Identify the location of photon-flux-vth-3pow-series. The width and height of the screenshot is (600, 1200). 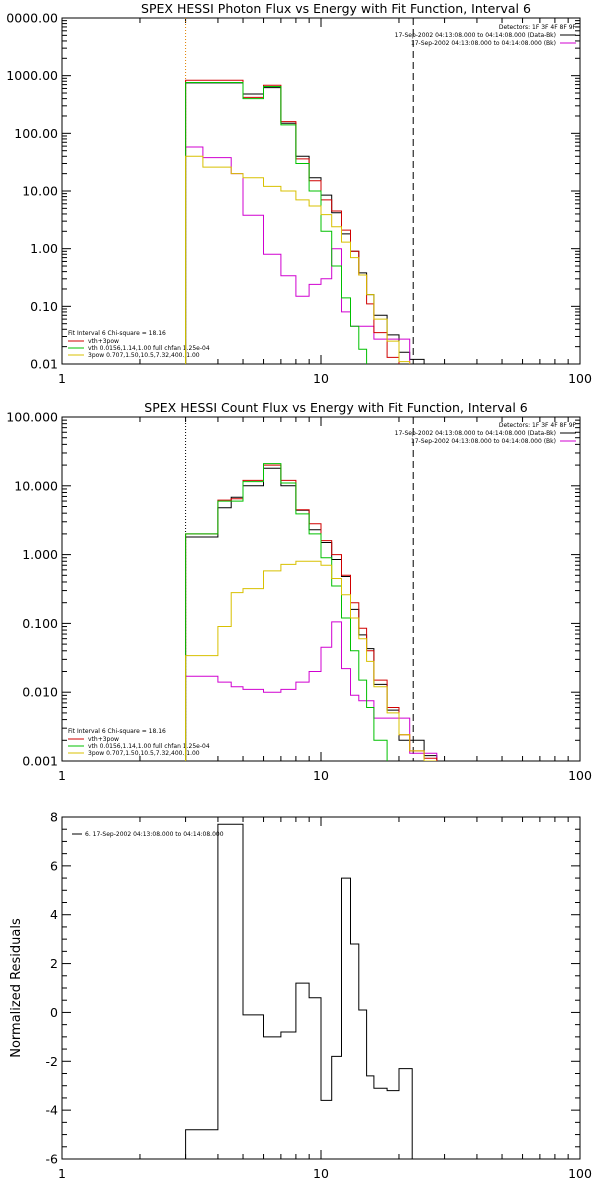
(305, 221).